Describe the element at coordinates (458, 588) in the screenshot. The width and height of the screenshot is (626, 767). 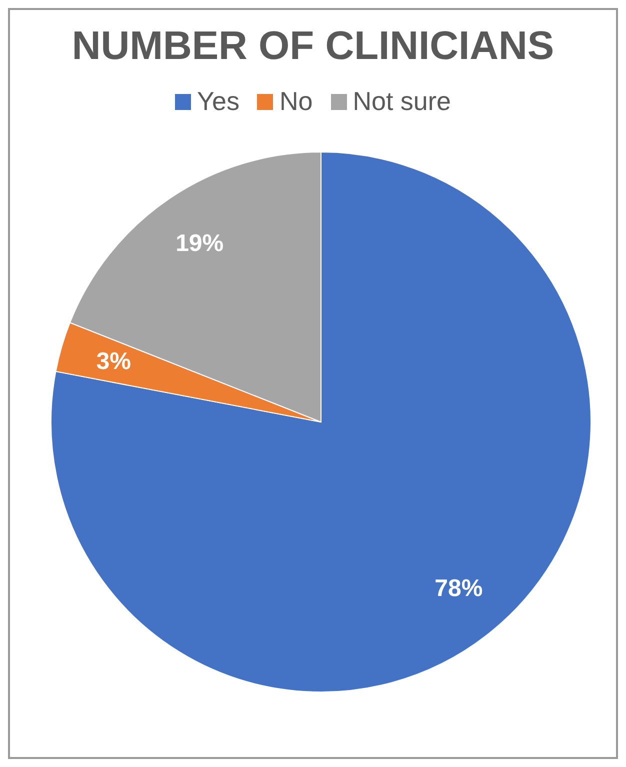
I see `data-label: 78%` at that location.